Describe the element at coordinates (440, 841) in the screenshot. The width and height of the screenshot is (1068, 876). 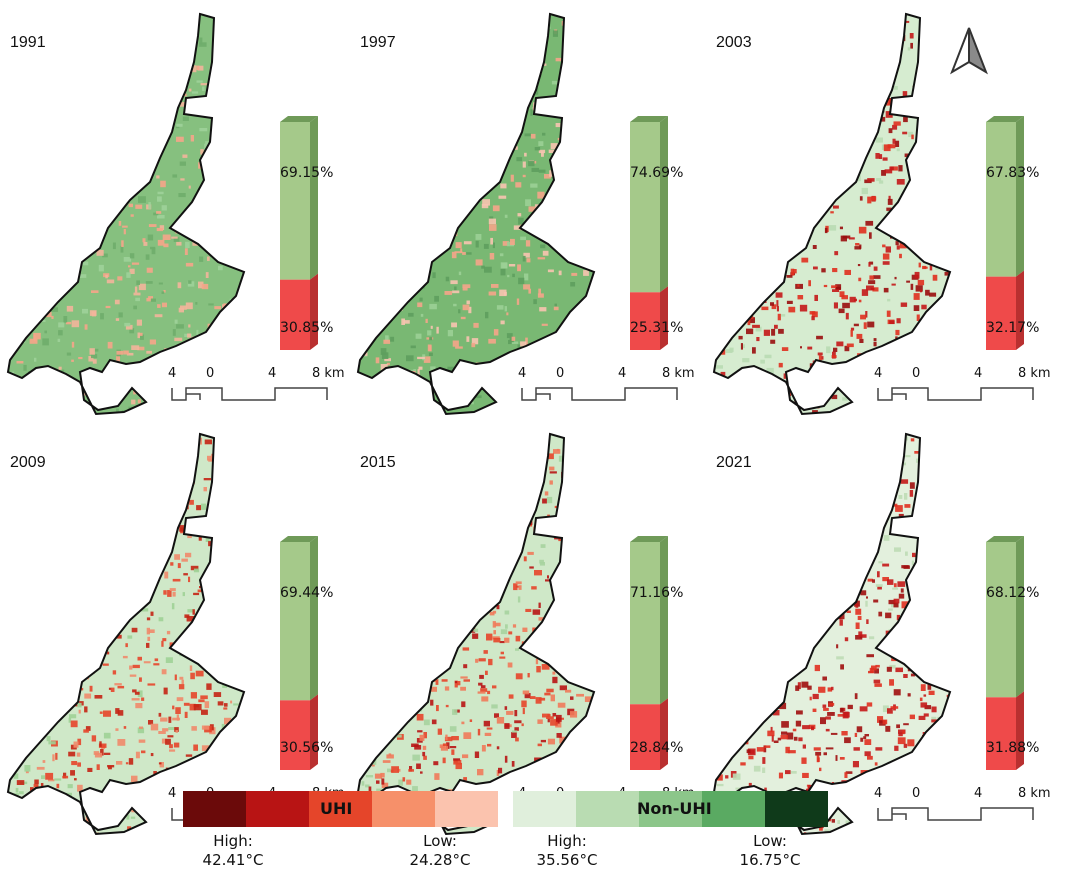
I see `uhi-low-caption: Low:` at that location.